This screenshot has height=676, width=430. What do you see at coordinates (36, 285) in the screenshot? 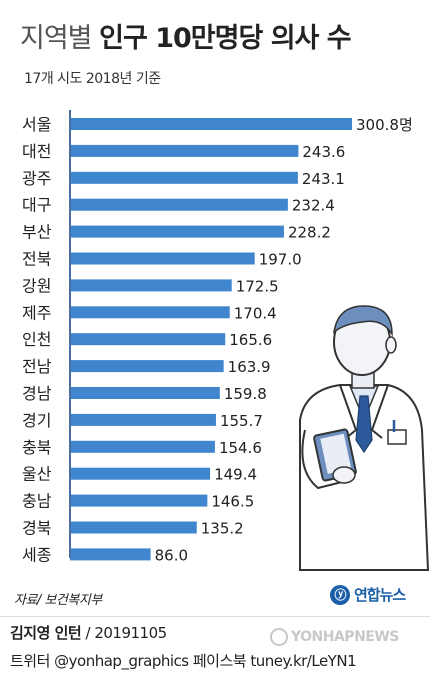
I see `category-label: 강원` at bounding box center [36, 285].